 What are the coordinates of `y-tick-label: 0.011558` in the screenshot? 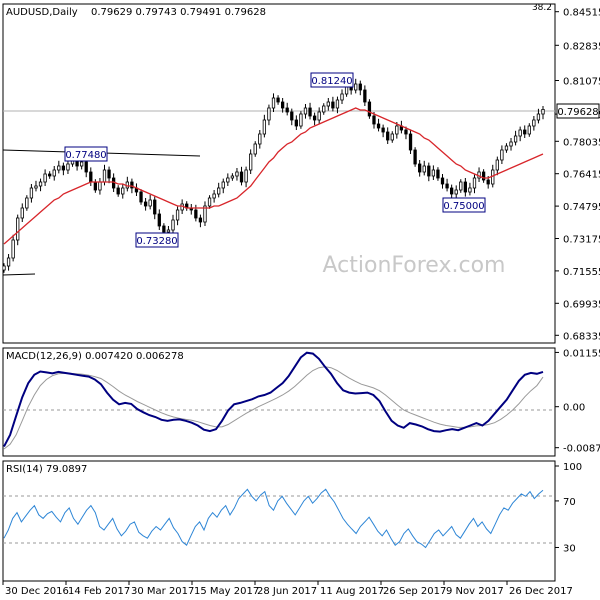 It's located at (581, 353).